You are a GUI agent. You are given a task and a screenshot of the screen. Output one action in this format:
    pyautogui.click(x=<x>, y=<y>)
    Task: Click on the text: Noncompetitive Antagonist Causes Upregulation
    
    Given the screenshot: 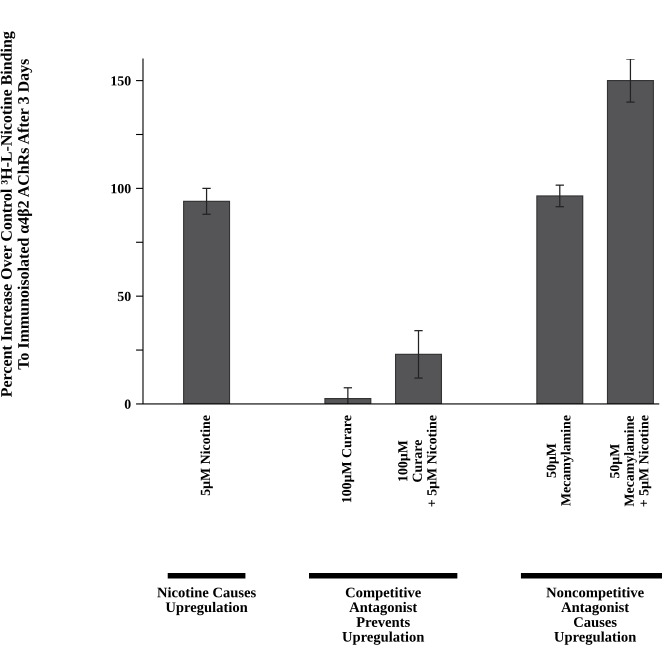 What is the action you would take?
    pyautogui.click(x=595, y=616)
    